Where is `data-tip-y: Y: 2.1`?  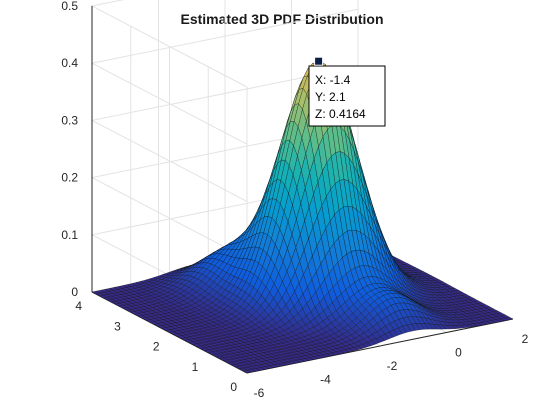
data-tip-y: Y: 2.1 is located at coordinates (330, 97).